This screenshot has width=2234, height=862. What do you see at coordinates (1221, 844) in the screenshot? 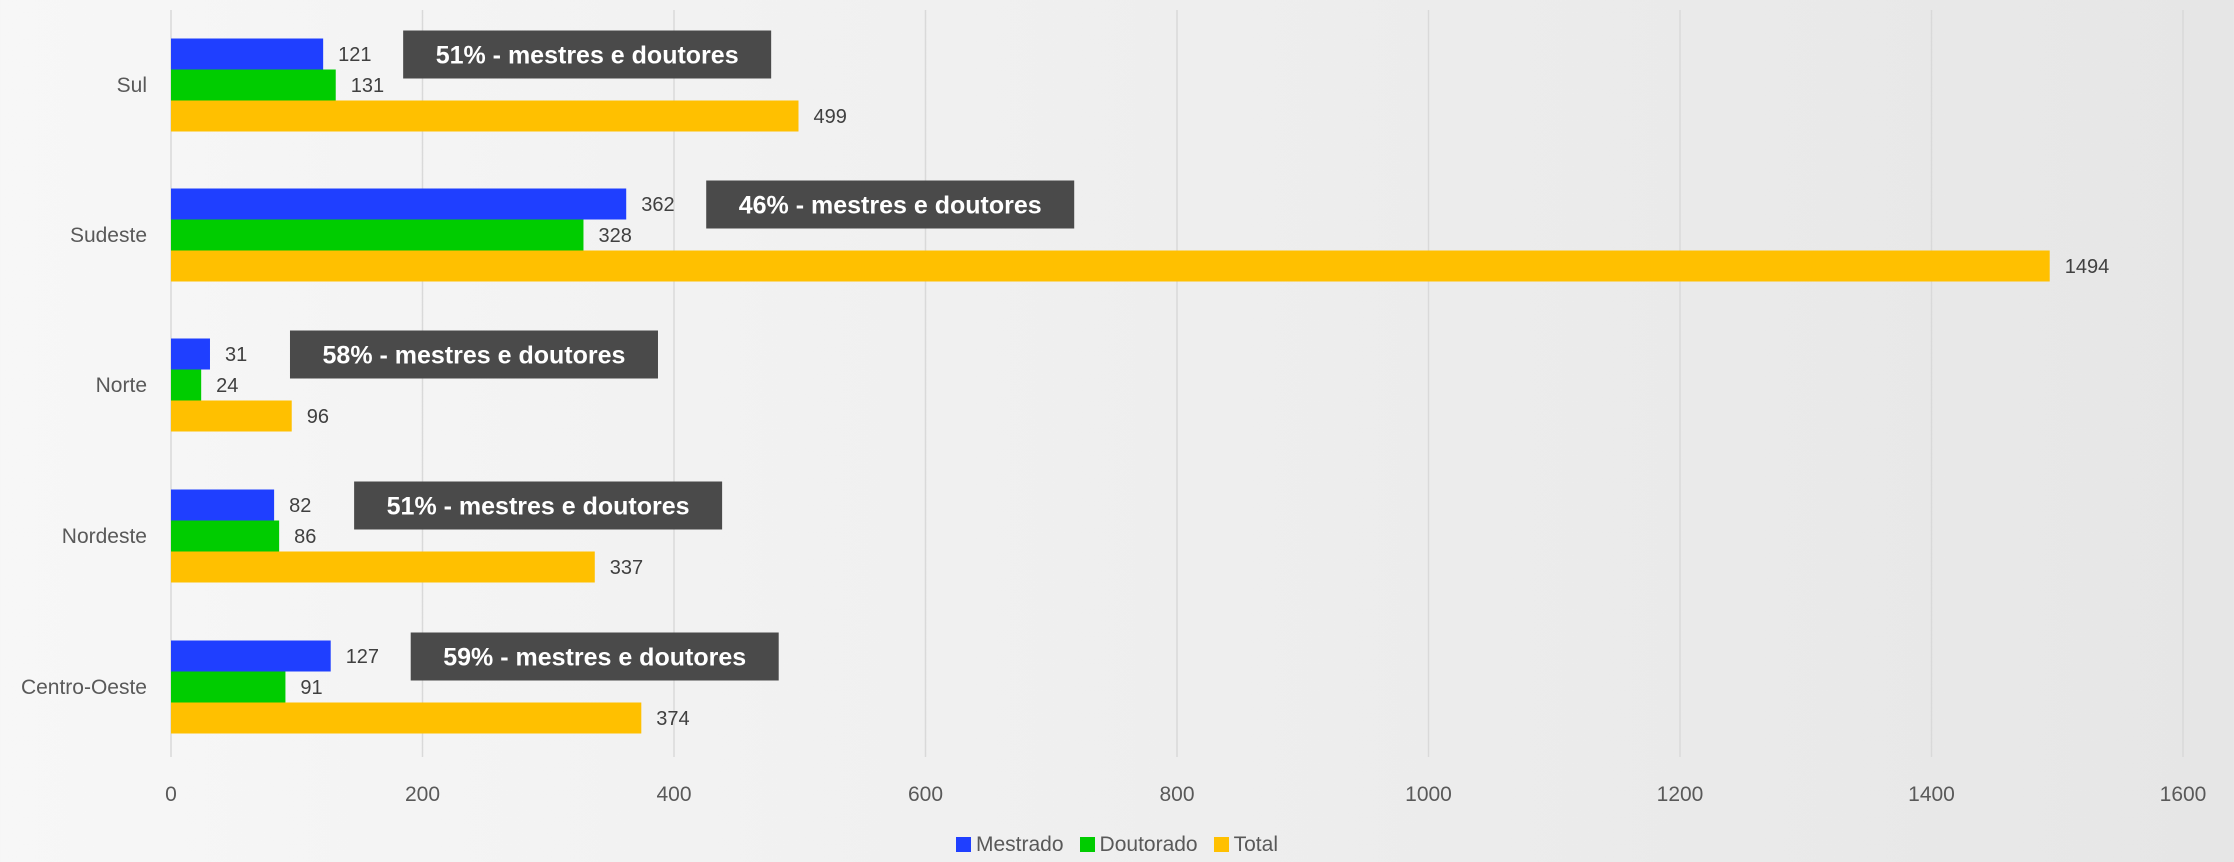
I see `legend-swatch-total` at bounding box center [1221, 844].